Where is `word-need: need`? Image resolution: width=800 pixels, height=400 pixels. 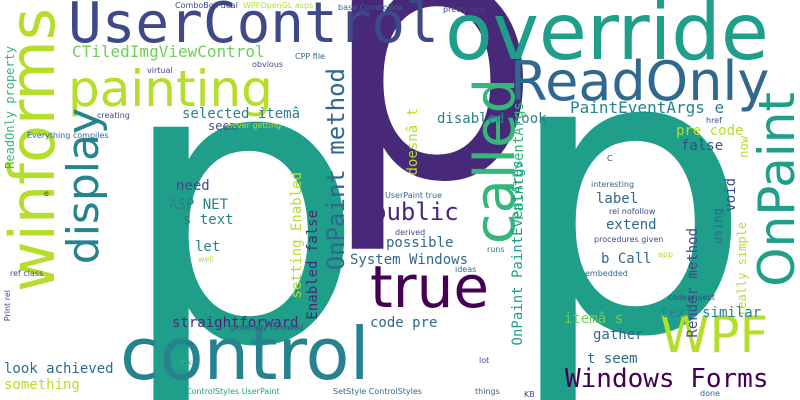
word-need: need is located at coordinates (193, 186).